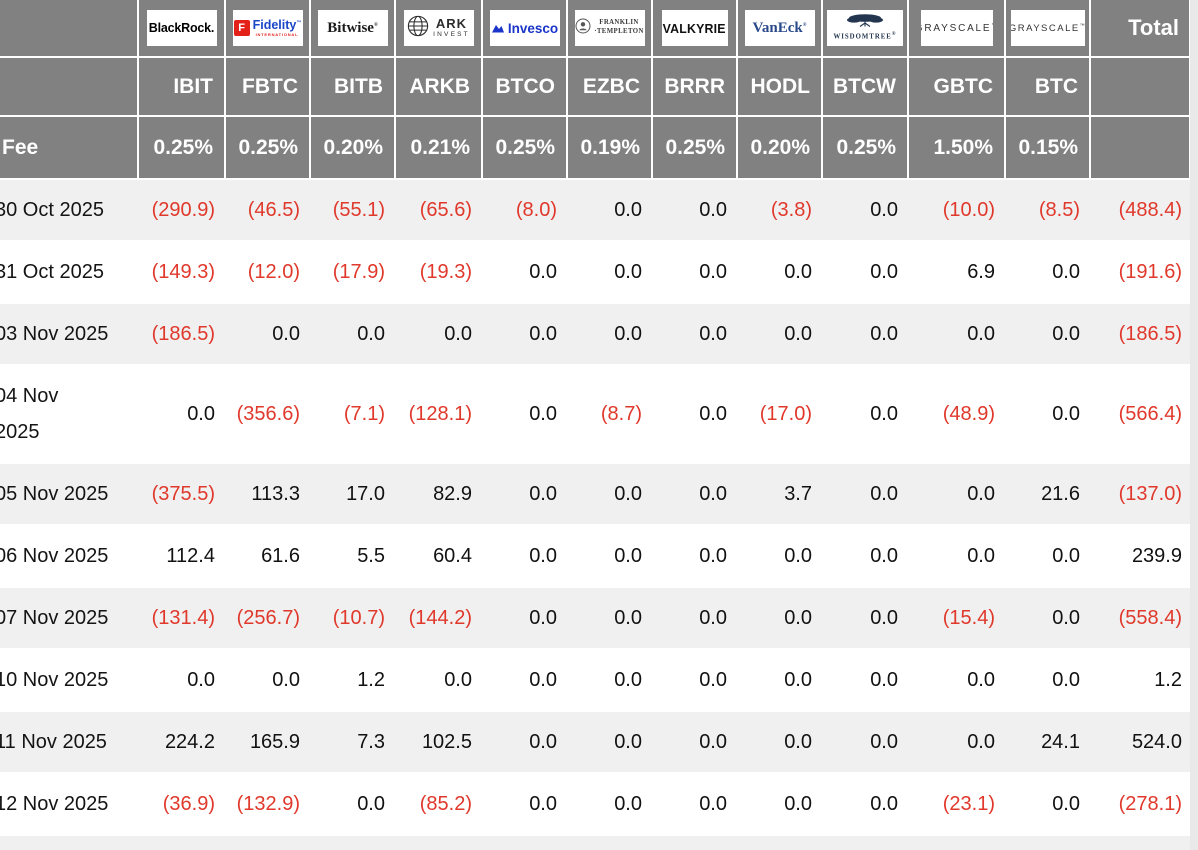 The width and height of the screenshot is (1198, 850). What do you see at coordinates (779, 210) in the screenshot?
I see `flow-value-cell: (3.8)` at bounding box center [779, 210].